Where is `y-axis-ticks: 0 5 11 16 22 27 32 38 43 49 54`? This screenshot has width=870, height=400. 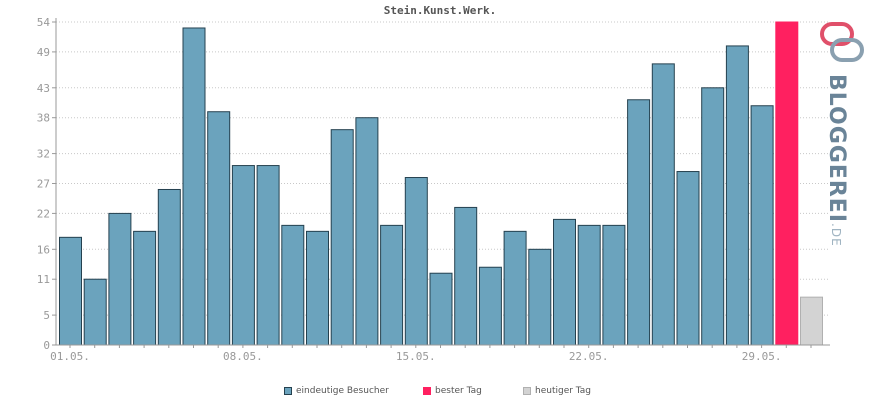
y-axis-ticks: 0 5 11 16 22 27 32 38 43 49 54 is located at coordinates (46, 184).